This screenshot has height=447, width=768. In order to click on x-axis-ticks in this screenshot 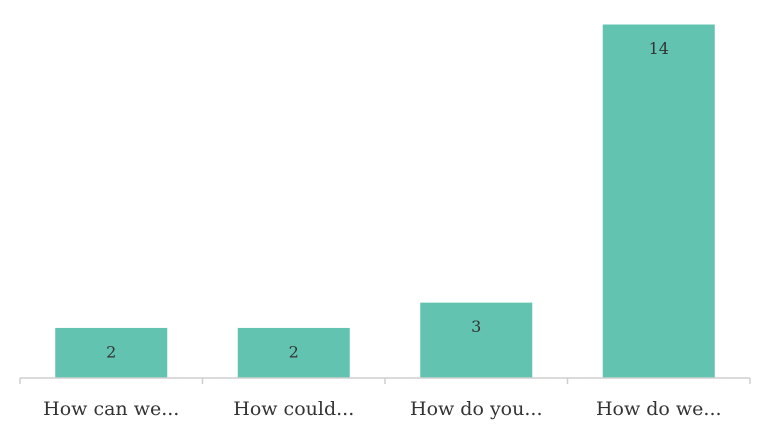, I will do `click(385, 381)`.